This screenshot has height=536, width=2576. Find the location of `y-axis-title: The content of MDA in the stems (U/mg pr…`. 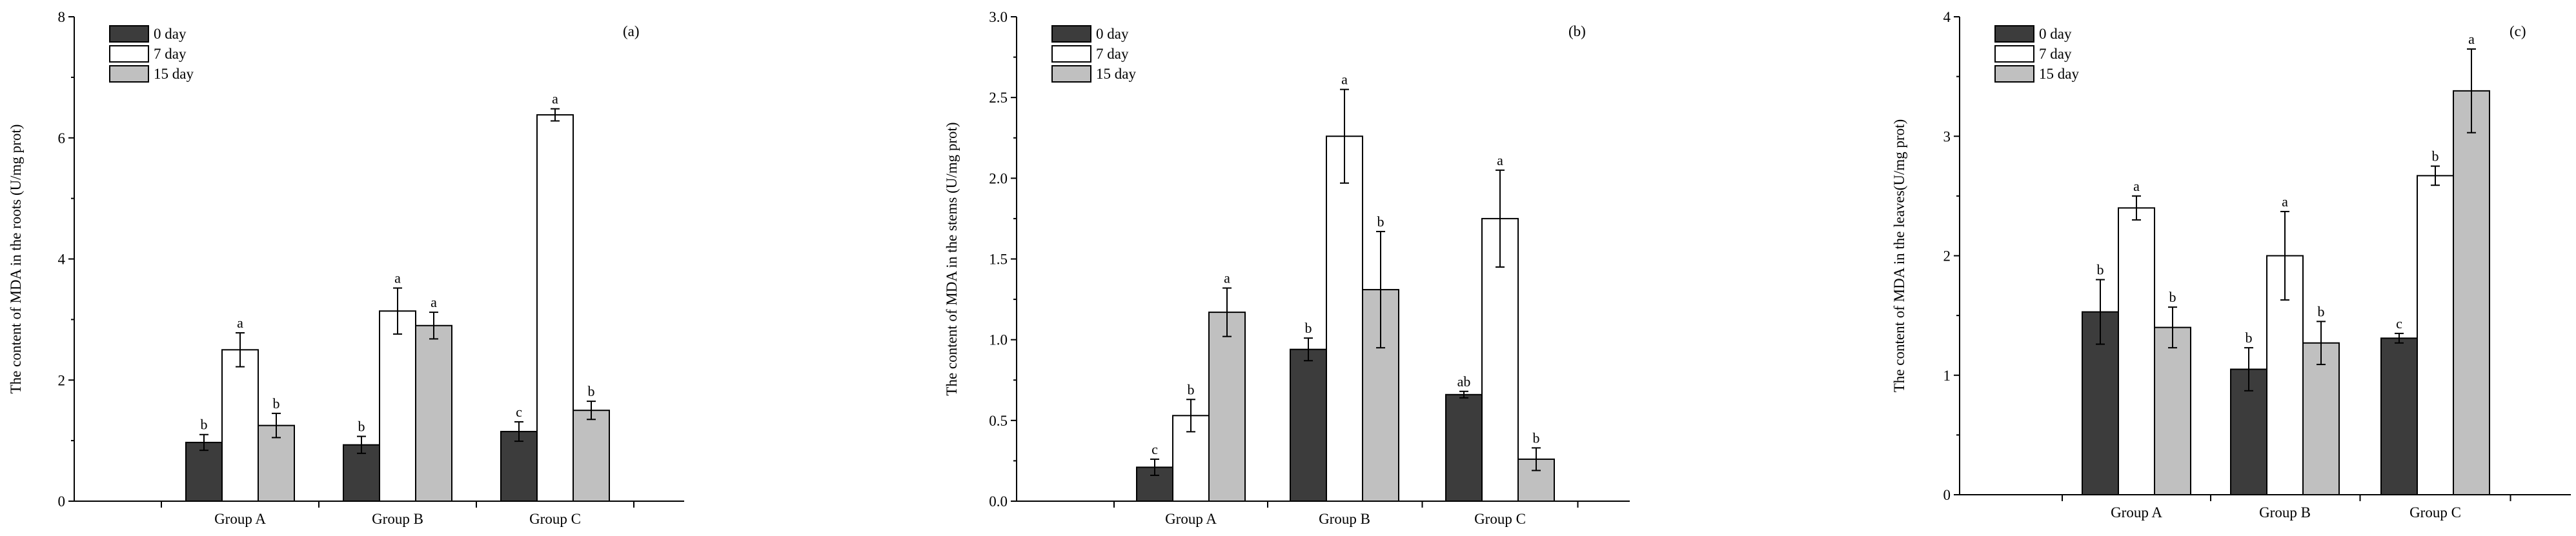

y-axis-title: The content of MDA in the stems (U/mg pr… is located at coordinates (952, 258).